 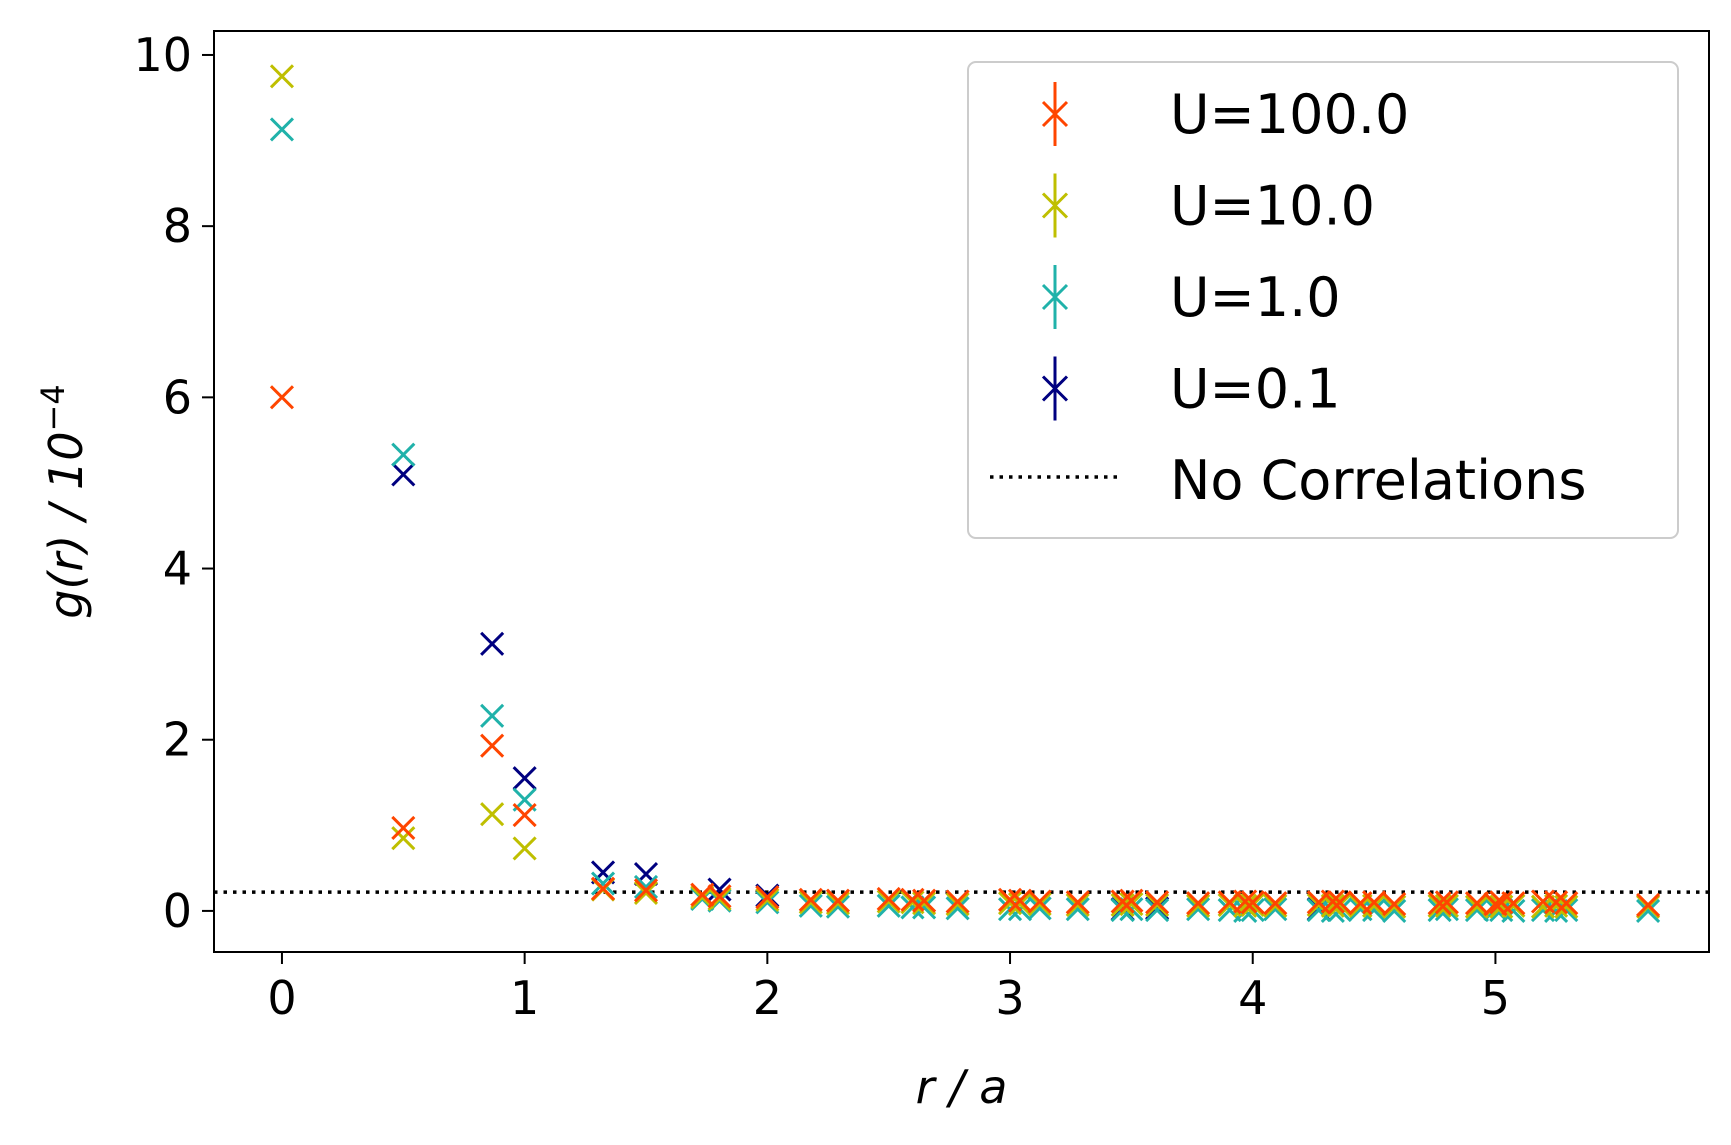 I want to click on x-axis-ticks: 0 1 2 3 4 5, so click(x=888, y=988).